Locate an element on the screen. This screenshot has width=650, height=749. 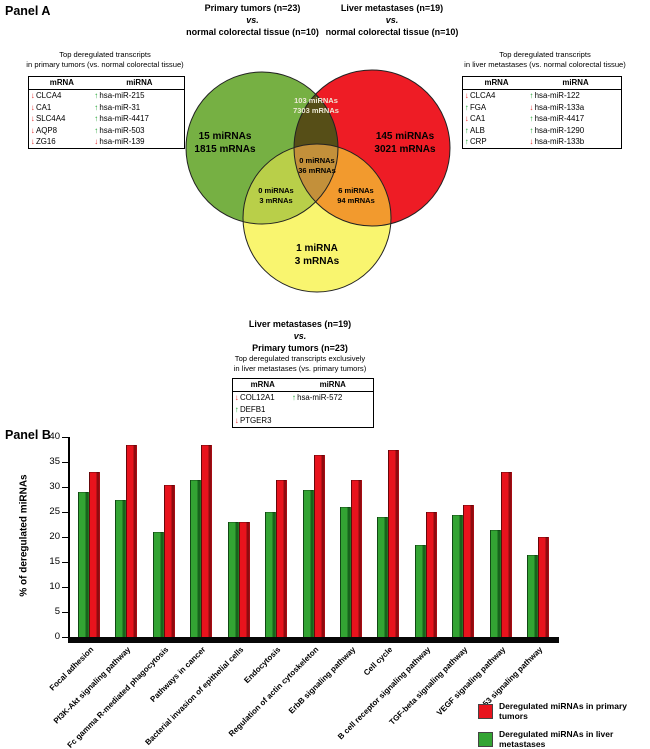
transcript-name: hsa-miR-31 is located at coordinates (120, 107).